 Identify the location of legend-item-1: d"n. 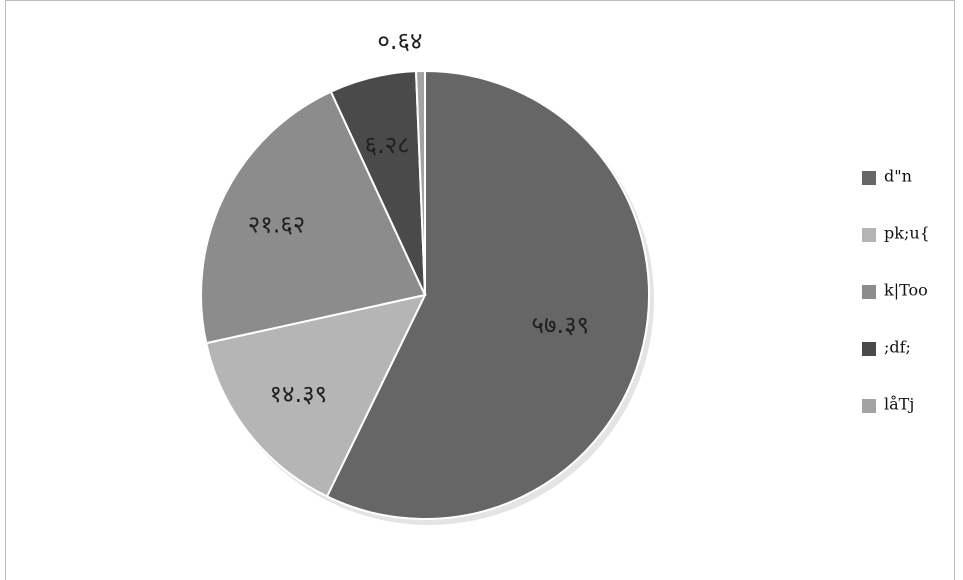
(887, 176).